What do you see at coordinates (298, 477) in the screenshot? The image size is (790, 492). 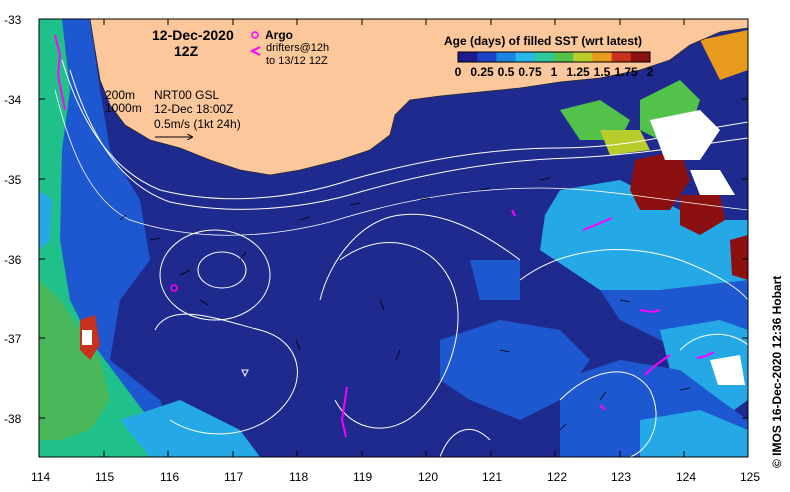 I see `lon-label: 118` at bounding box center [298, 477].